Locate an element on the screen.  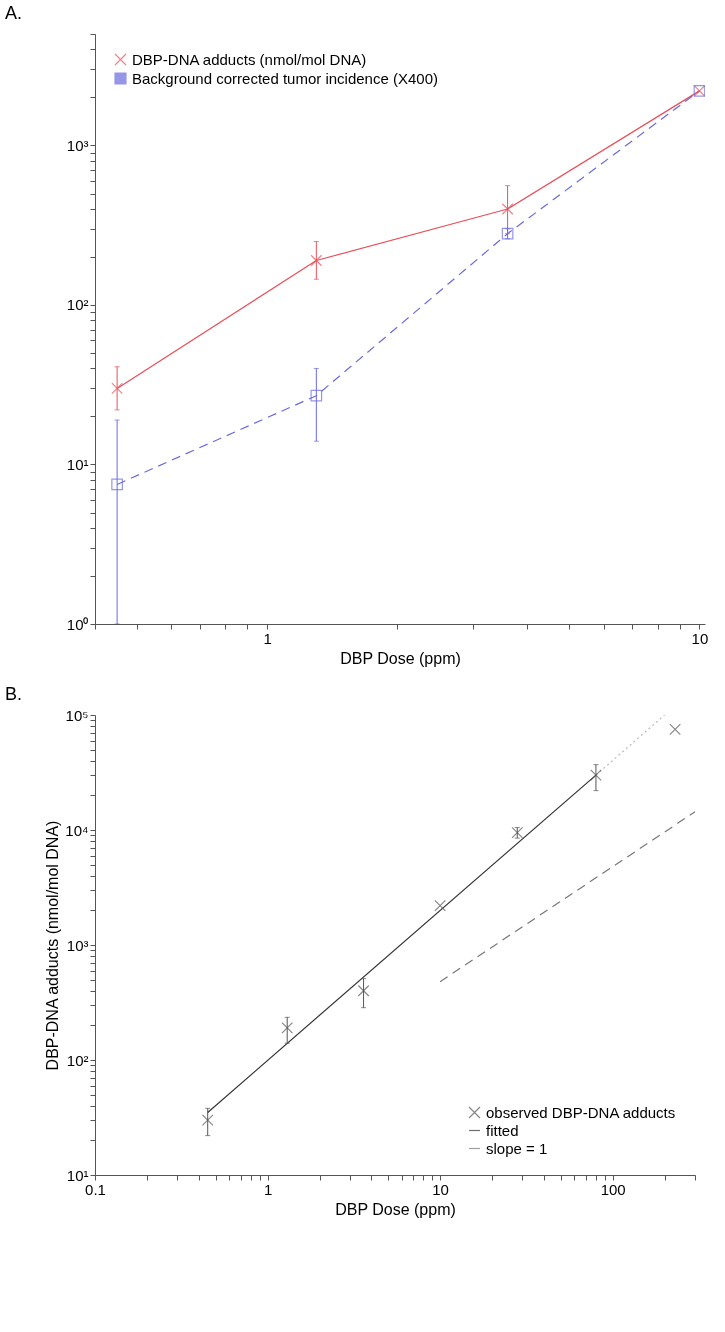
legend-label: DBP-DNA adducts (nmol/mol DNA) is located at coordinates (249, 59).